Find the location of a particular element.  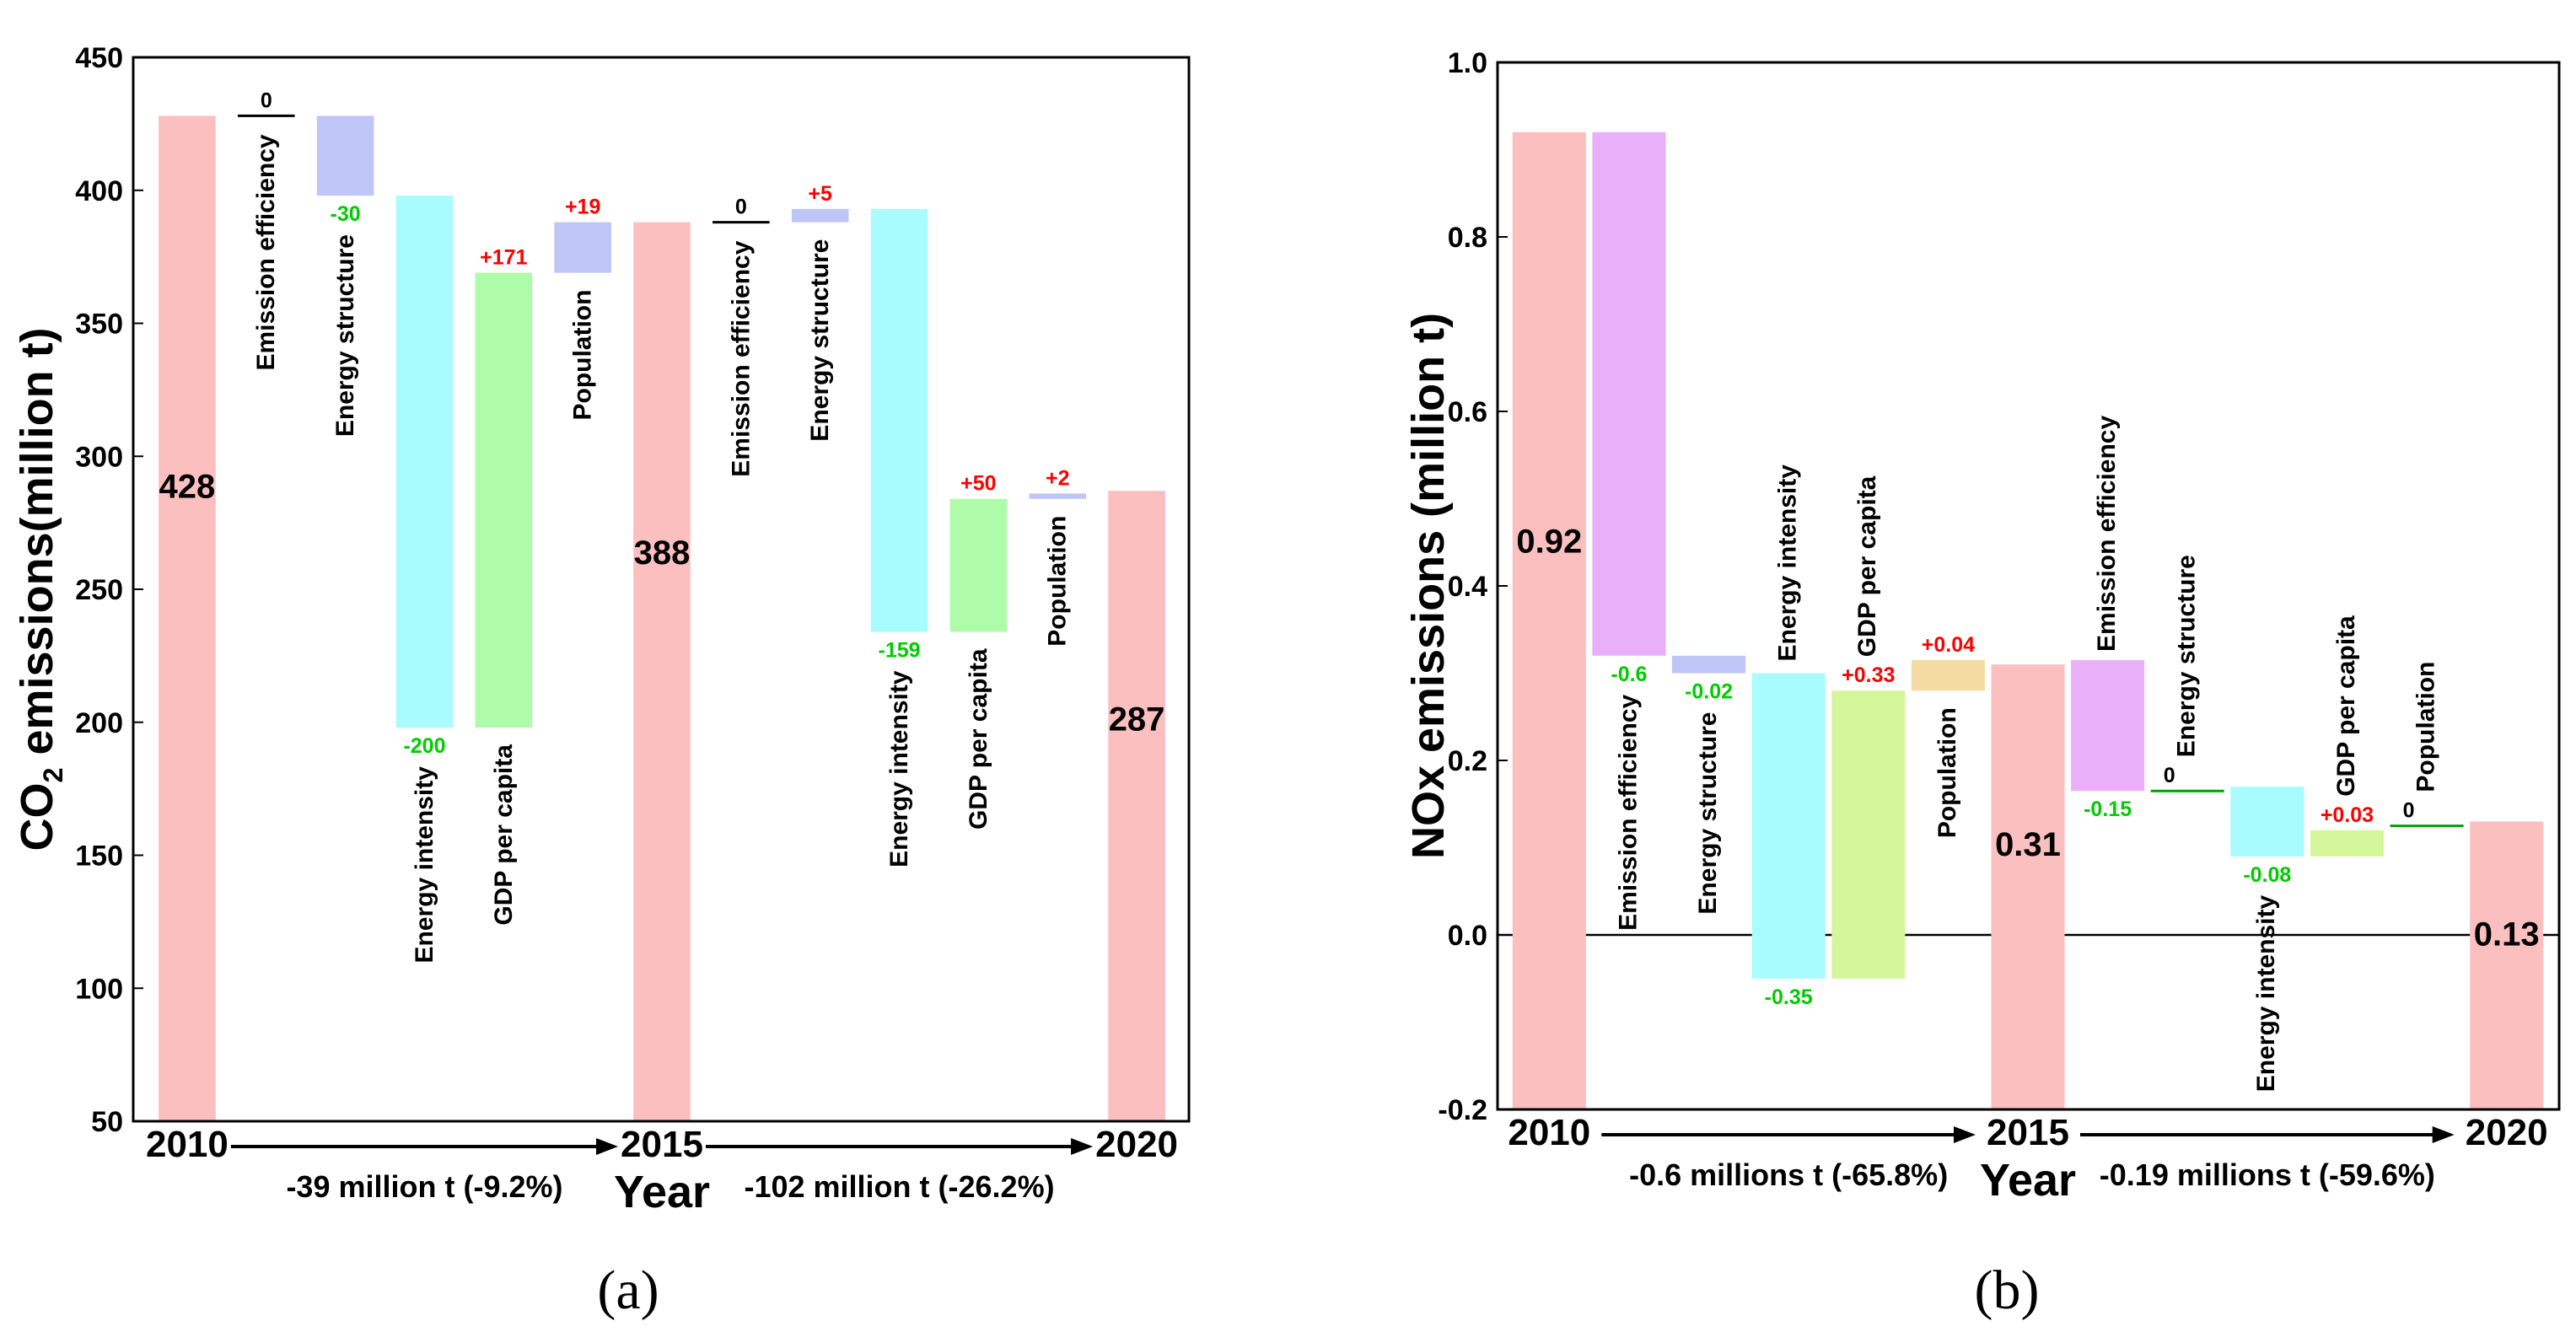

total-value-label: 0.92 is located at coordinates (1549, 541).